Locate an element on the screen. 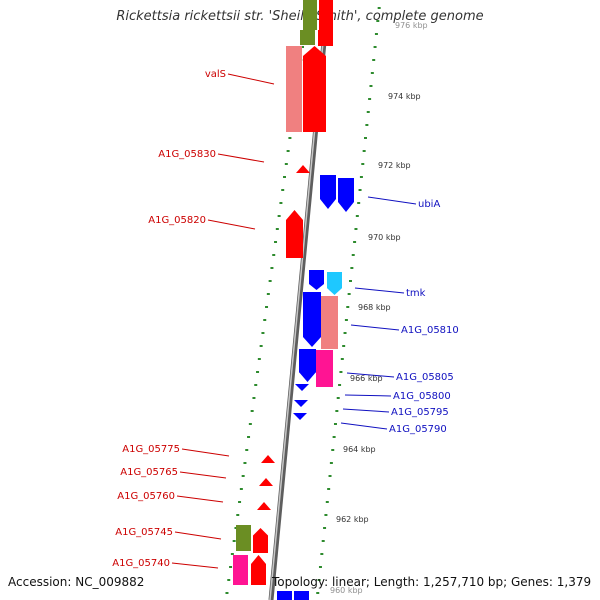  gene-vals-pseudo is located at coordinates (294, 89).